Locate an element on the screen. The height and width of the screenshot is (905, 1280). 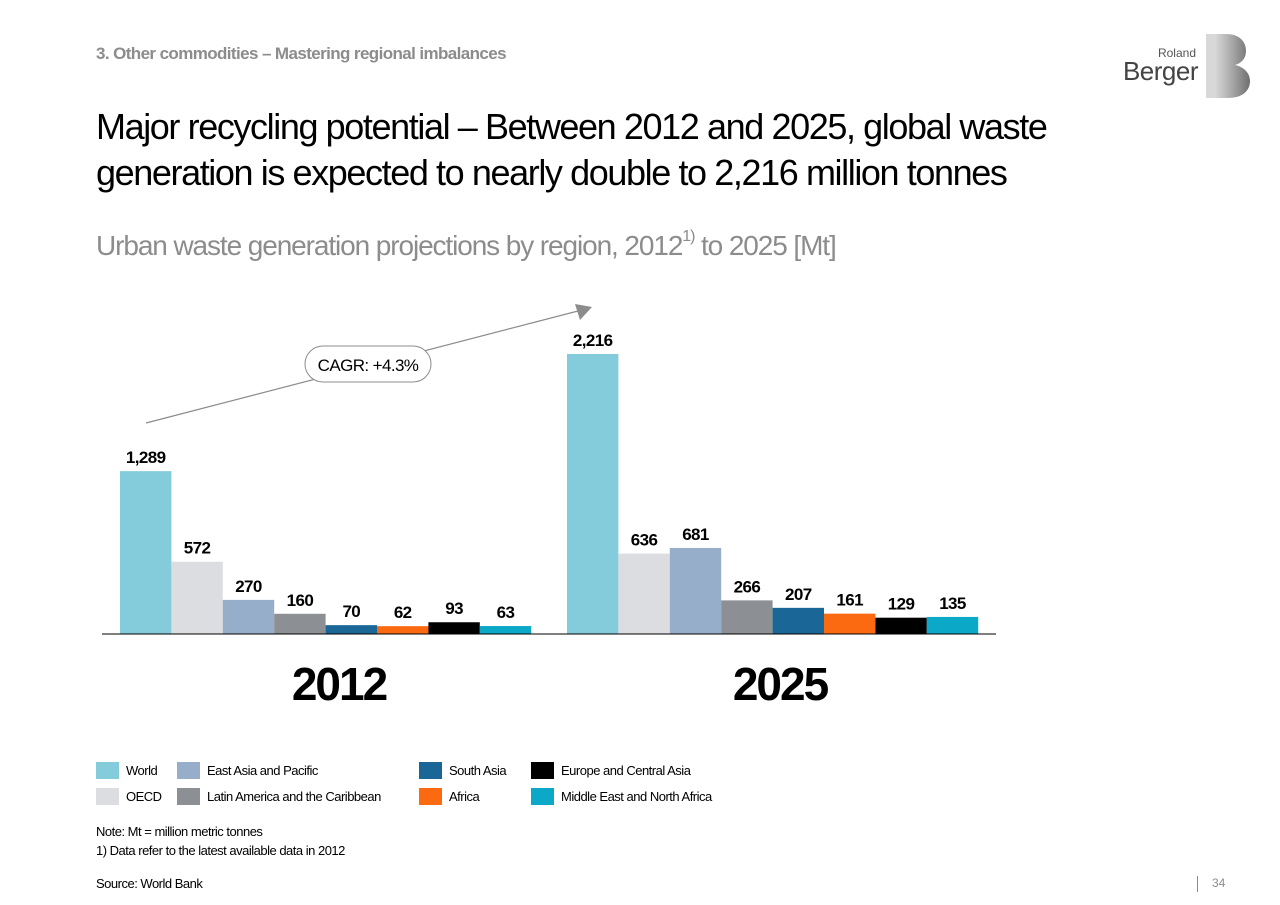
roland-berger-logo: Roland Berger is located at coordinates (1186, 67).